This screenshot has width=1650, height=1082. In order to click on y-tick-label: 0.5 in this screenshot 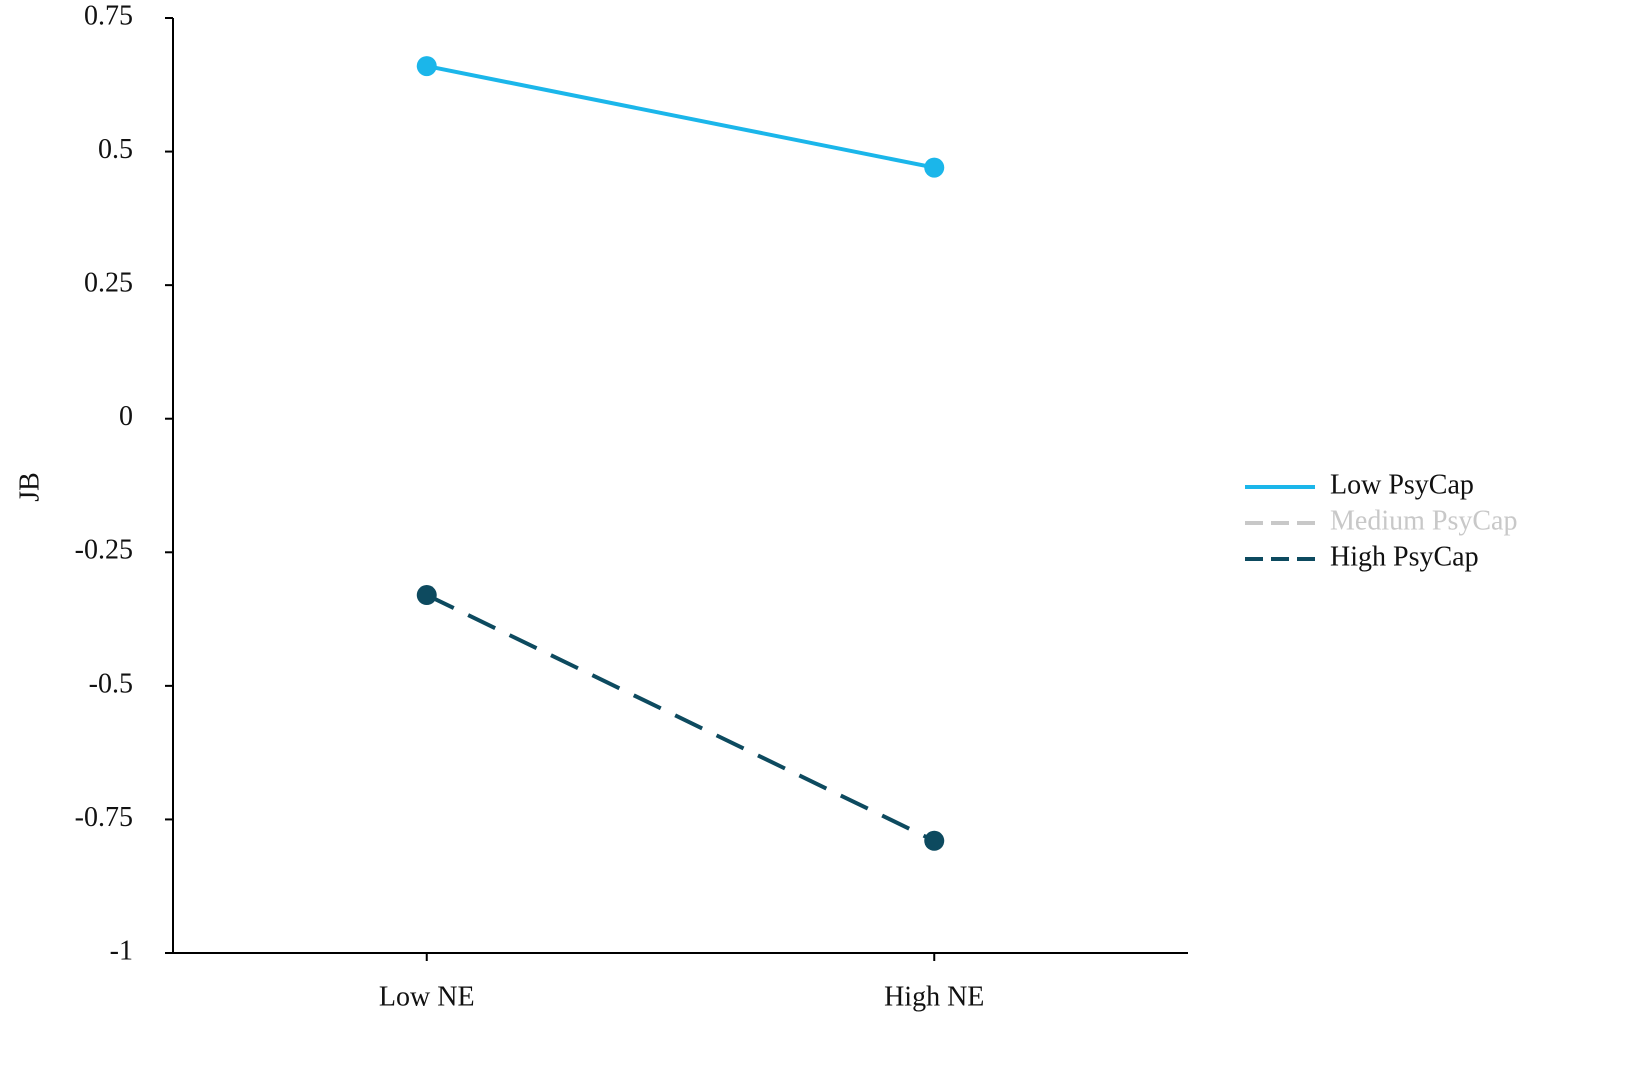, I will do `click(115, 149)`.